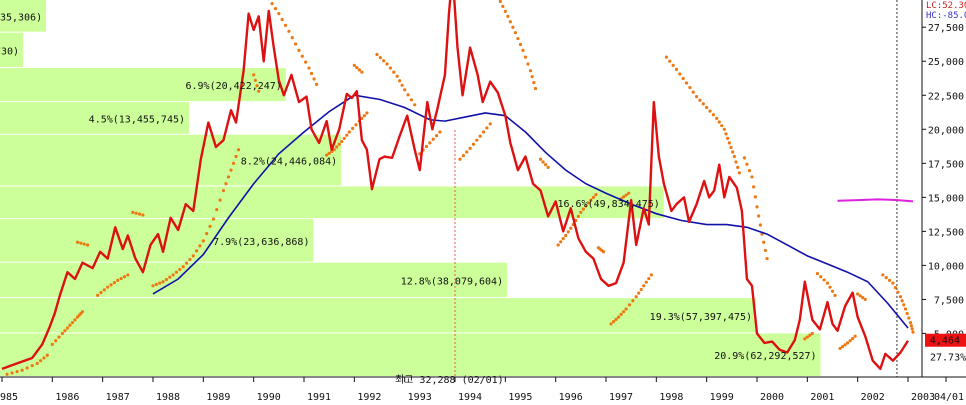 The height and width of the screenshot is (405, 966). Describe the element at coordinates (875, 200) in the screenshot. I see `magenta-line` at that location.